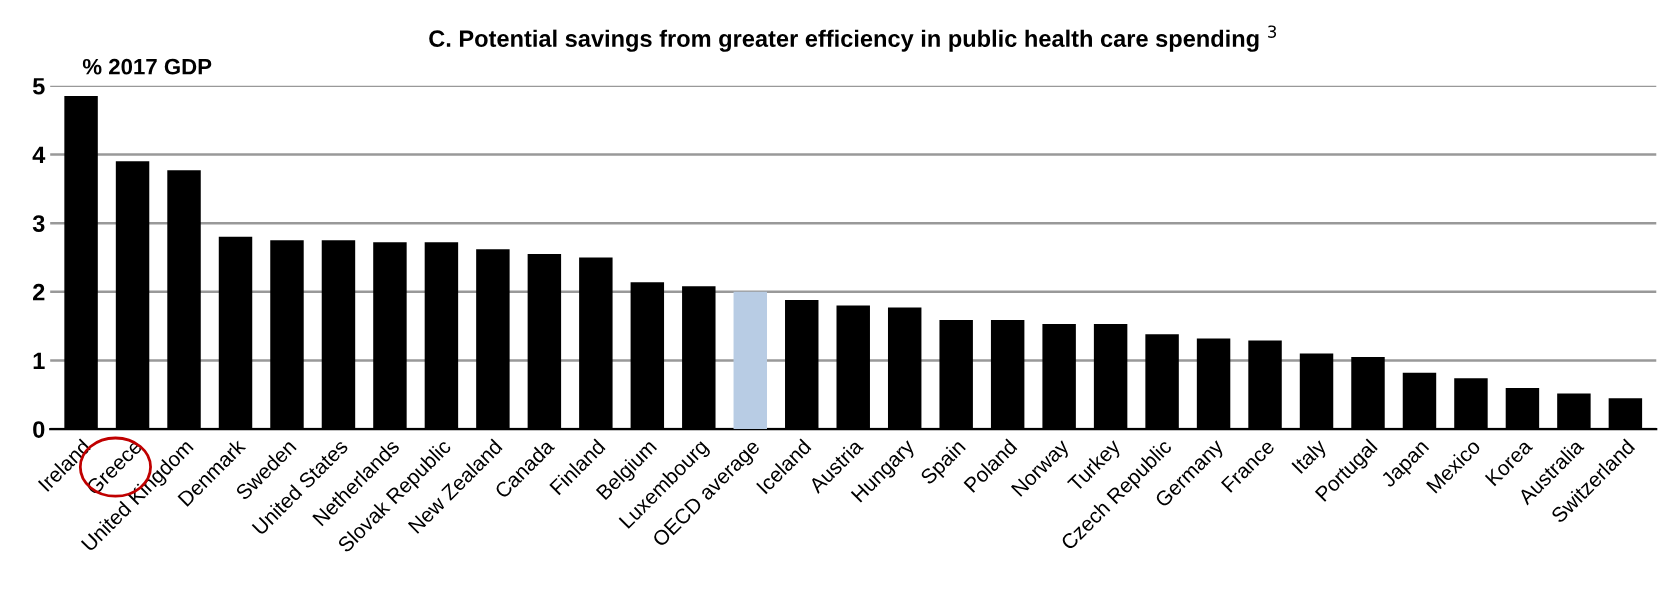  What do you see at coordinates (39, 155) in the screenshot?
I see `y-tick-label: 4` at bounding box center [39, 155].